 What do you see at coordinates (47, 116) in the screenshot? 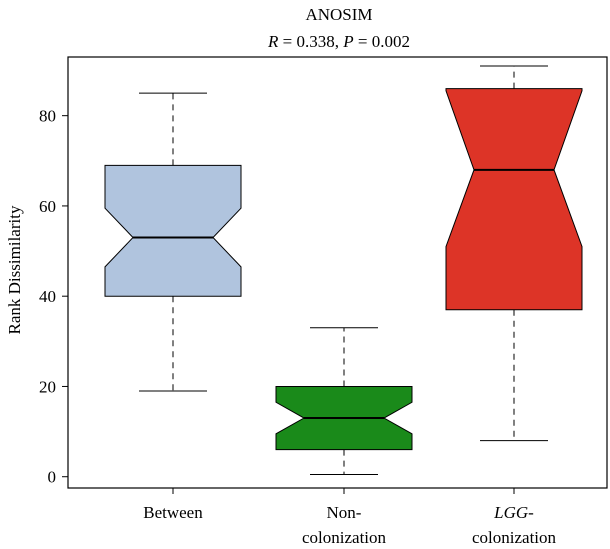
I see `y-tick-label: 80` at bounding box center [47, 116].